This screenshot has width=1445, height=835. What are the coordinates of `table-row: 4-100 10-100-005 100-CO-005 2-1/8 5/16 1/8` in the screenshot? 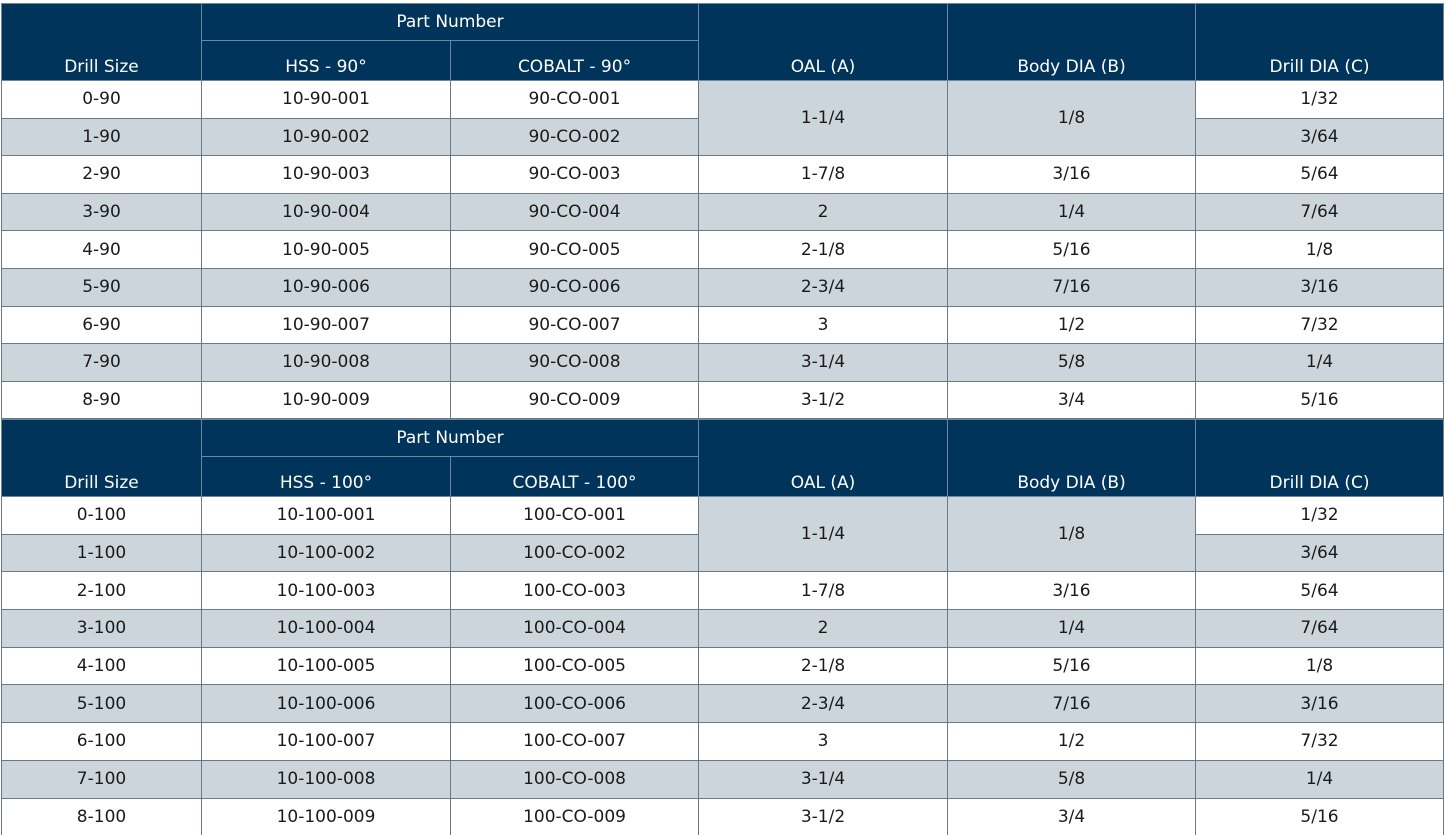 It's located at (723, 666).